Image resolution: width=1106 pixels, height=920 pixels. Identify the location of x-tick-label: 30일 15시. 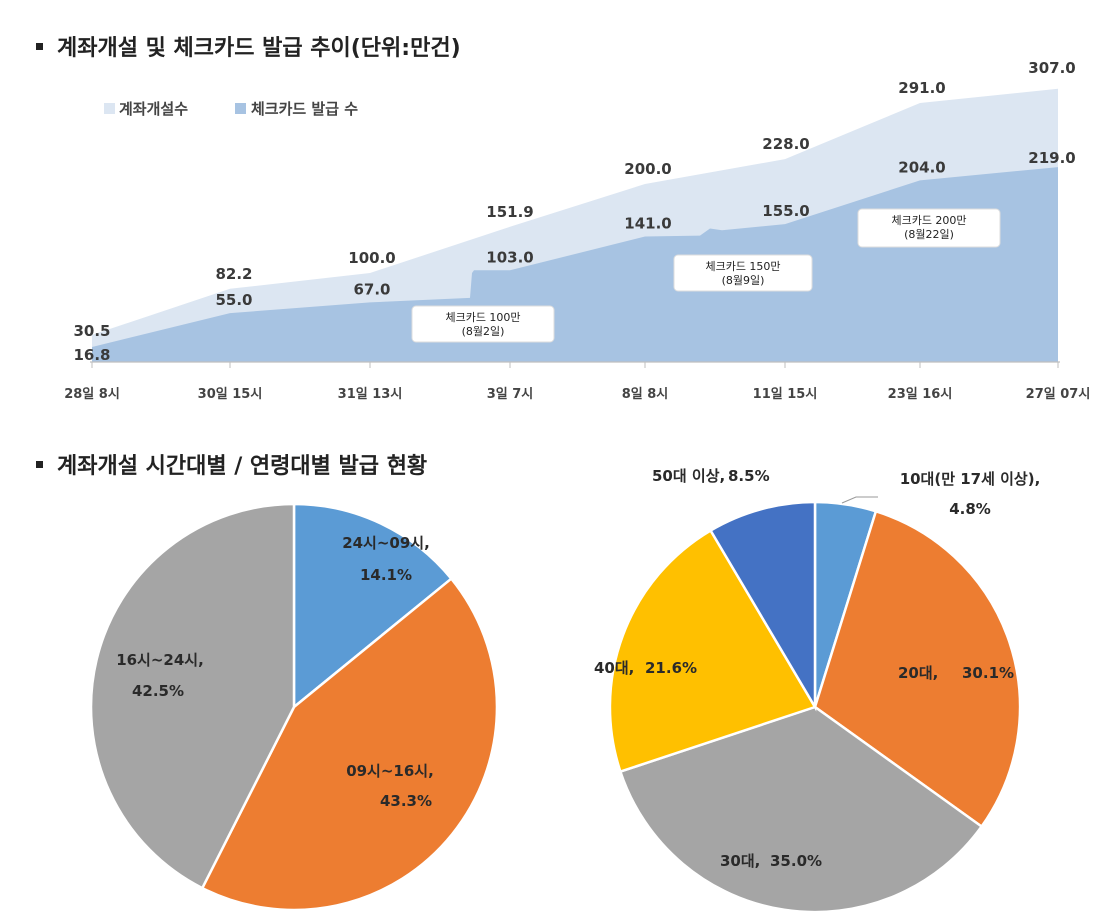
(230, 394).